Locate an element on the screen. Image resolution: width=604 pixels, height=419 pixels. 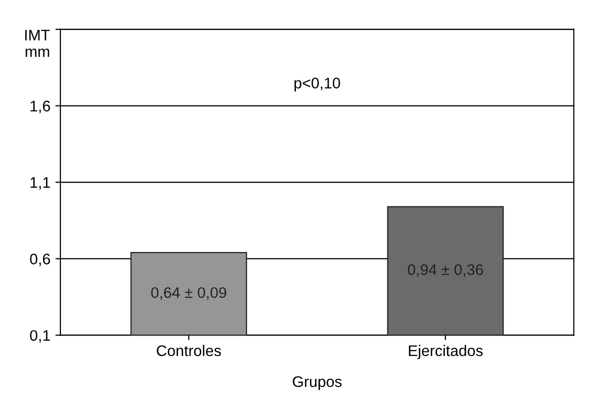
x-axis-title: Grupos is located at coordinates (317, 383).